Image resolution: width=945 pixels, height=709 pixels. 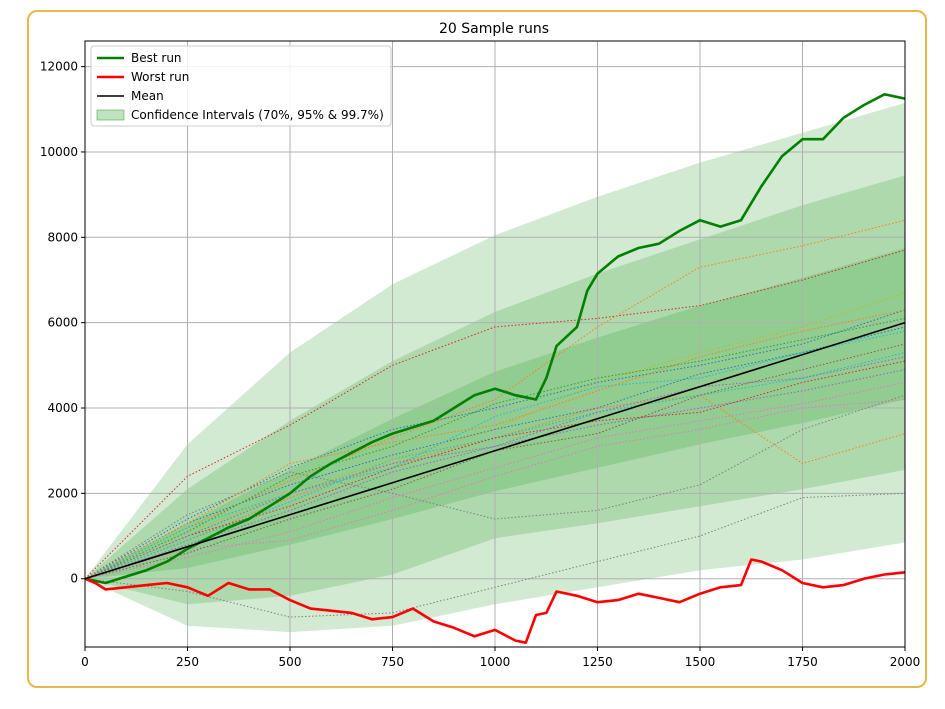 What do you see at coordinates (85, 662) in the screenshot?
I see `x-tick-label: 0` at bounding box center [85, 662].